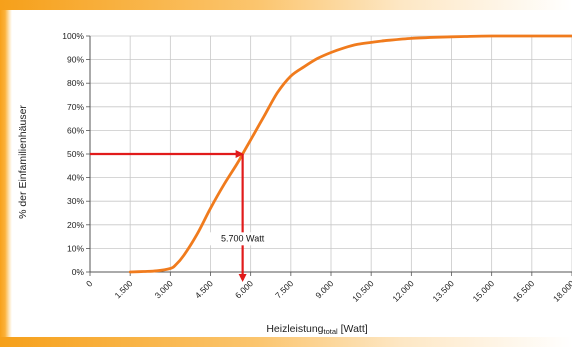 This screenshot has height=347, width=572. What do you see at coordinates (403, 291) in the screenshot?
I see `x-tick-label: 12.000` at bounding box center [403, 291].